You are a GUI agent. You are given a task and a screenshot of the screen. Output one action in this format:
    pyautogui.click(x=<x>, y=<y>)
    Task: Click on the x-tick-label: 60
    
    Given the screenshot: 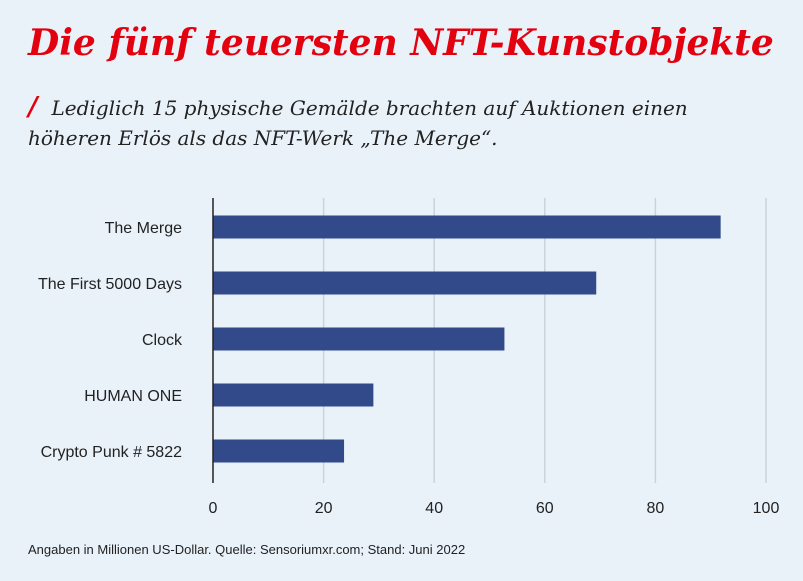 What is the action you would take?
    pyautogui.click(x=545, y=508)
    